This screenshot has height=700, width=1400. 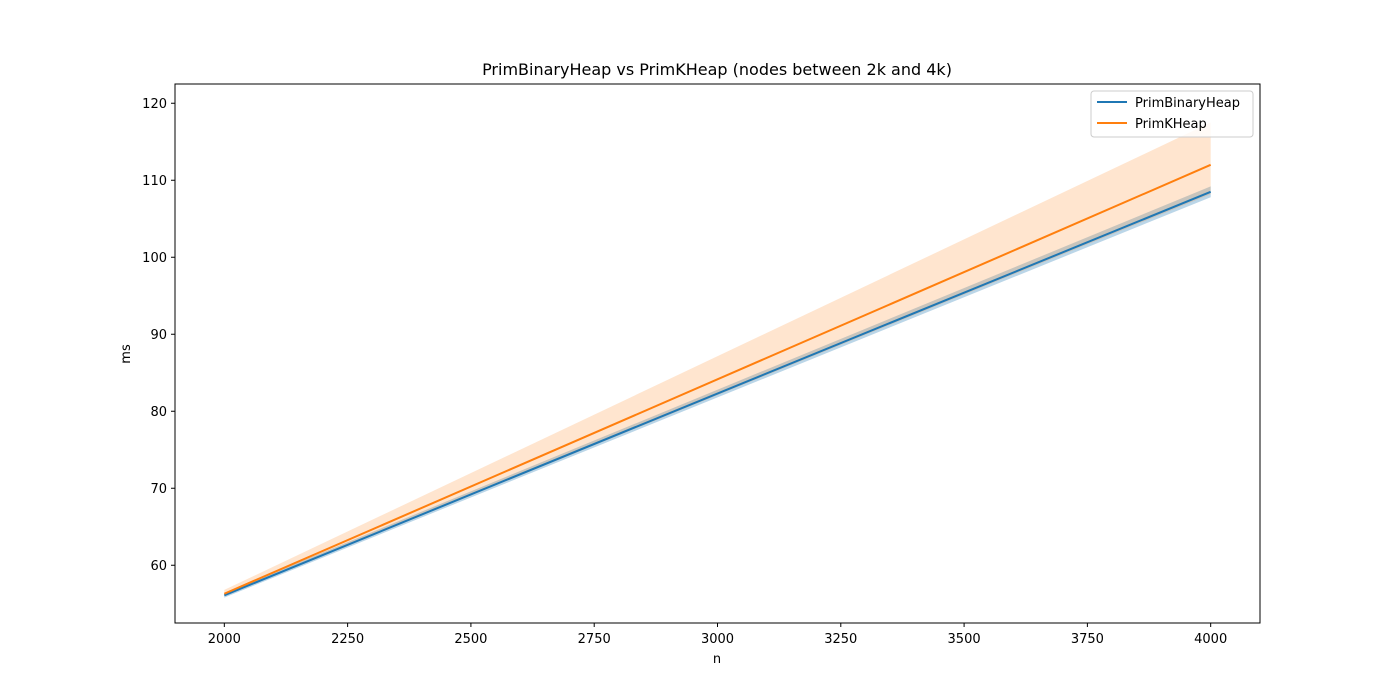 I want to click on y-axis: 60 70 80 90 100 110 120, so click(x=158, y=335).